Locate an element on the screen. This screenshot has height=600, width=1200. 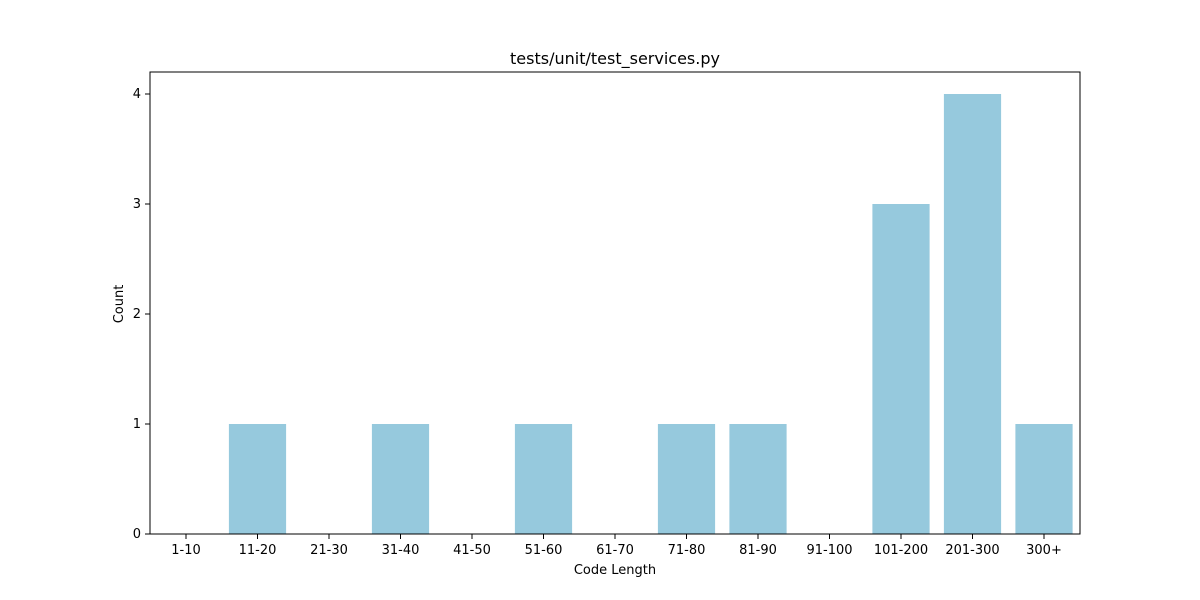
y-tick-label: 1 is located at coordinates (137, 424).